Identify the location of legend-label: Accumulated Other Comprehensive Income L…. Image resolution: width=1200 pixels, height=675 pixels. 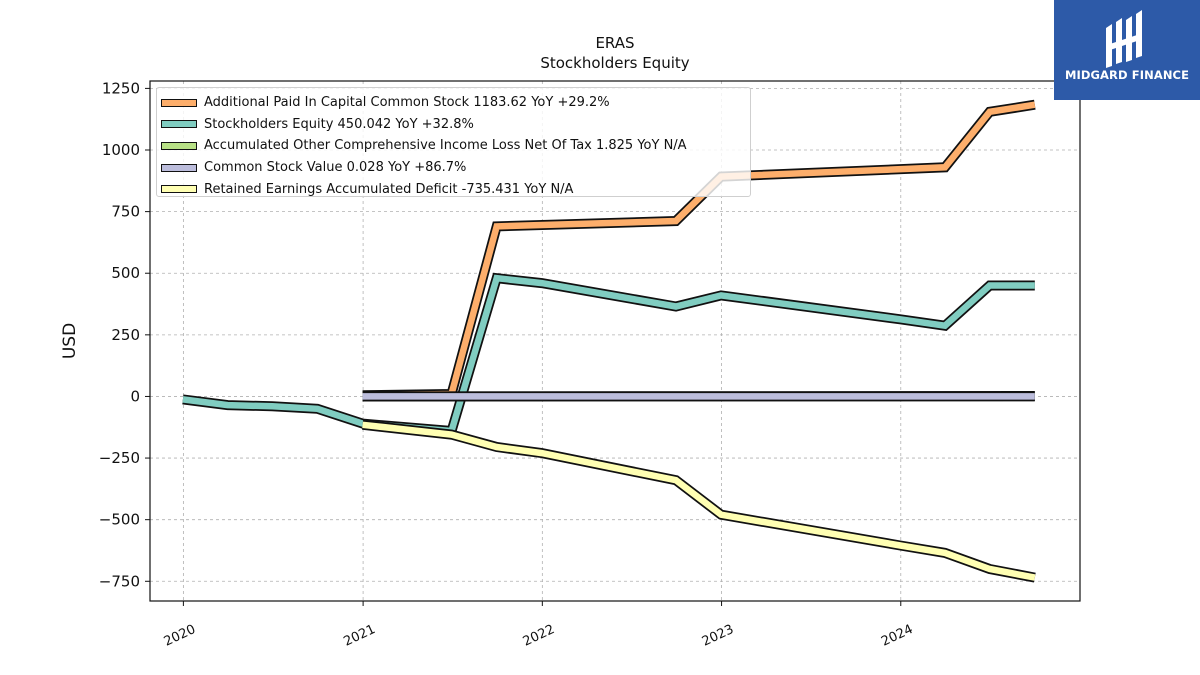
(445, 146).